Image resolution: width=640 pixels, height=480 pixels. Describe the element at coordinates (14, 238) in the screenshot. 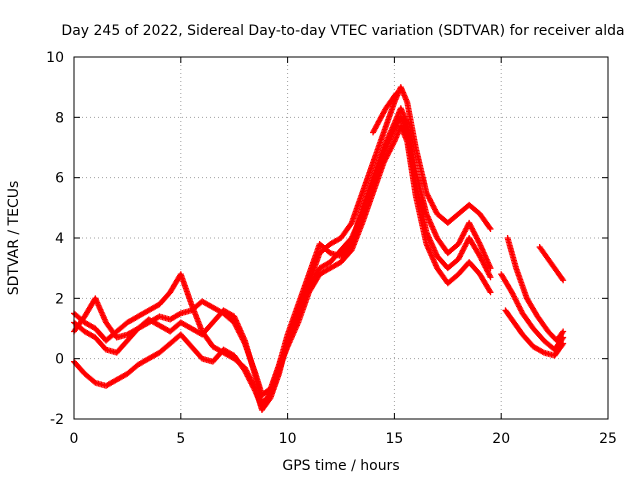

I see `y-axis-label: SDTVAR / TECUs` at that location.